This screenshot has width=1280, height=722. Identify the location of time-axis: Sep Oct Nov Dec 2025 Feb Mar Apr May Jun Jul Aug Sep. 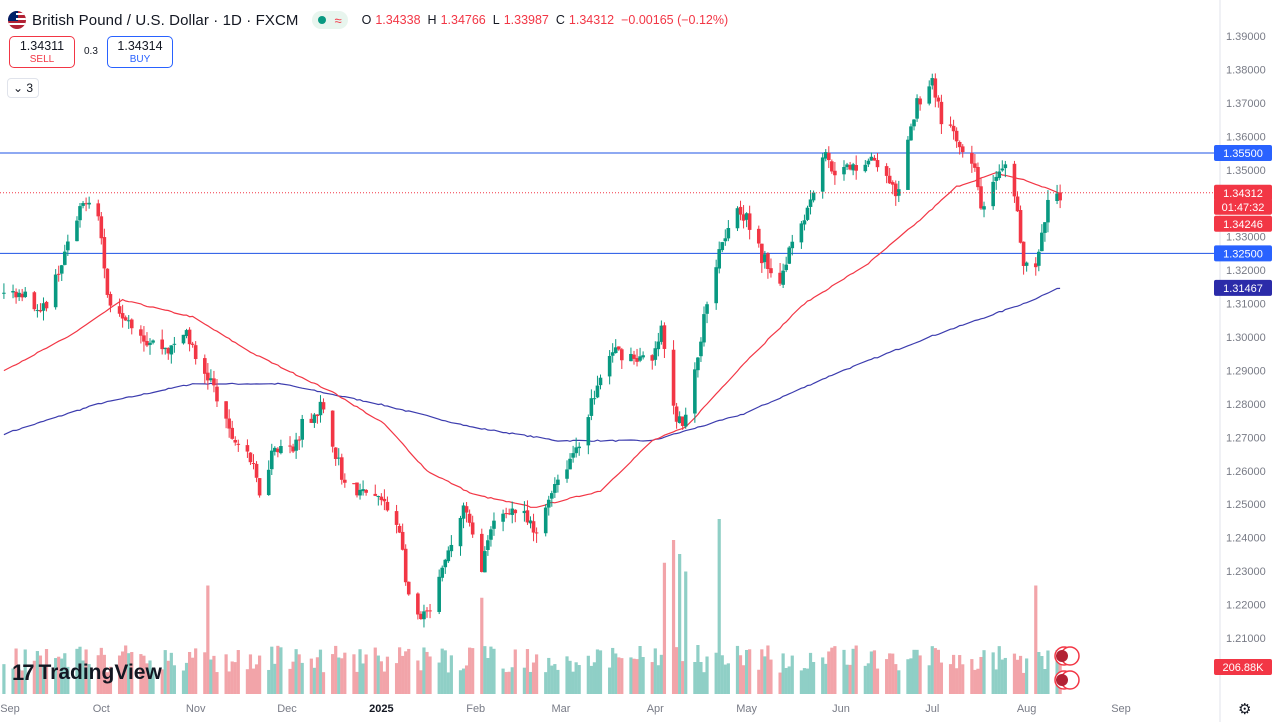
(565, 709).